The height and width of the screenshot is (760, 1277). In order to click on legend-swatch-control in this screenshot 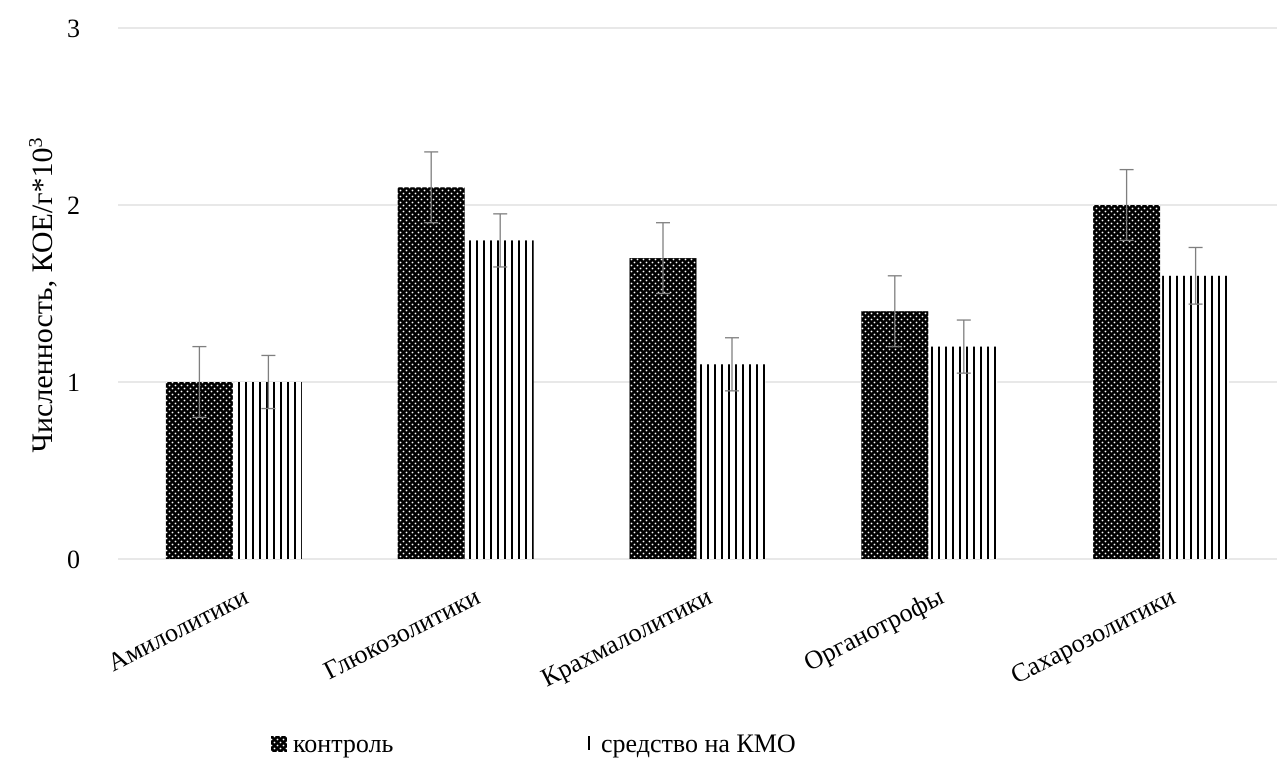, I will do `click(279, 744)`.